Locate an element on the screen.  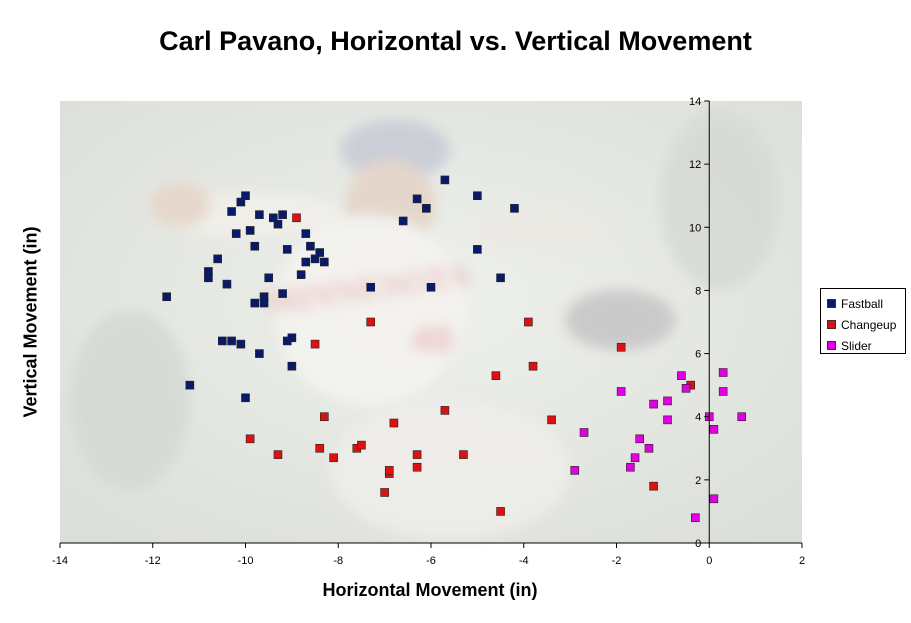
x-tick-label: -12 is located at coordinates (153, 561).